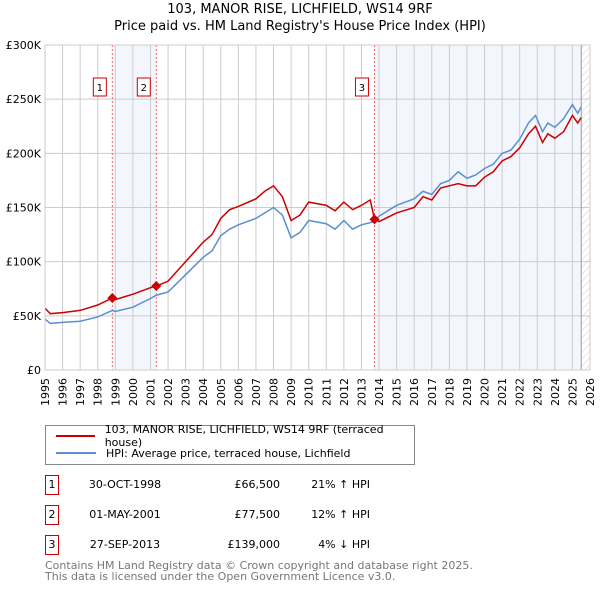 The image size is (600, 590). I want to click on x-tick-label: 2024, so click(555, 392).